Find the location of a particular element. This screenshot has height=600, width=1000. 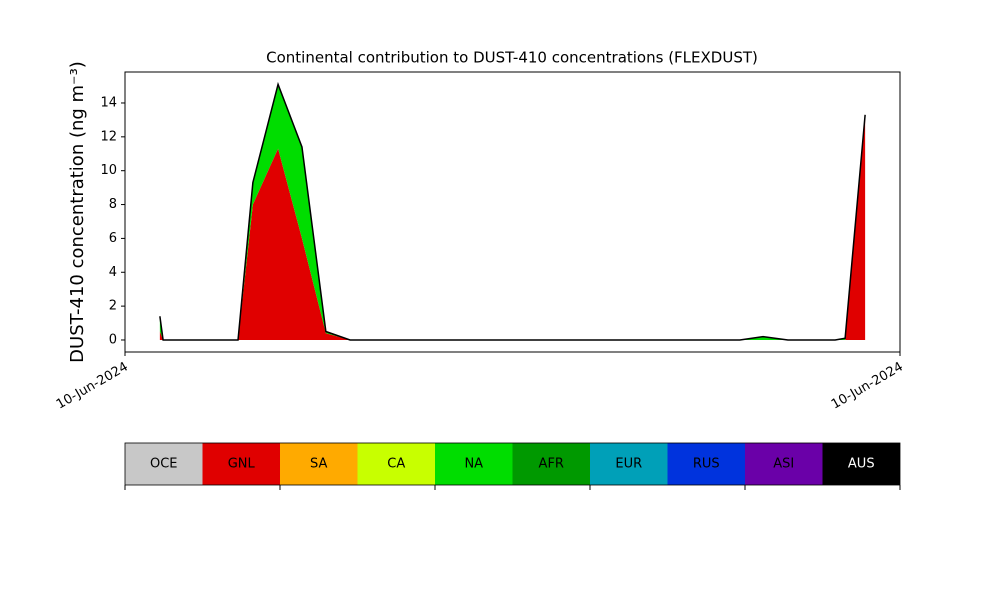

legend-label: SA is located at coordinates (318, 464).